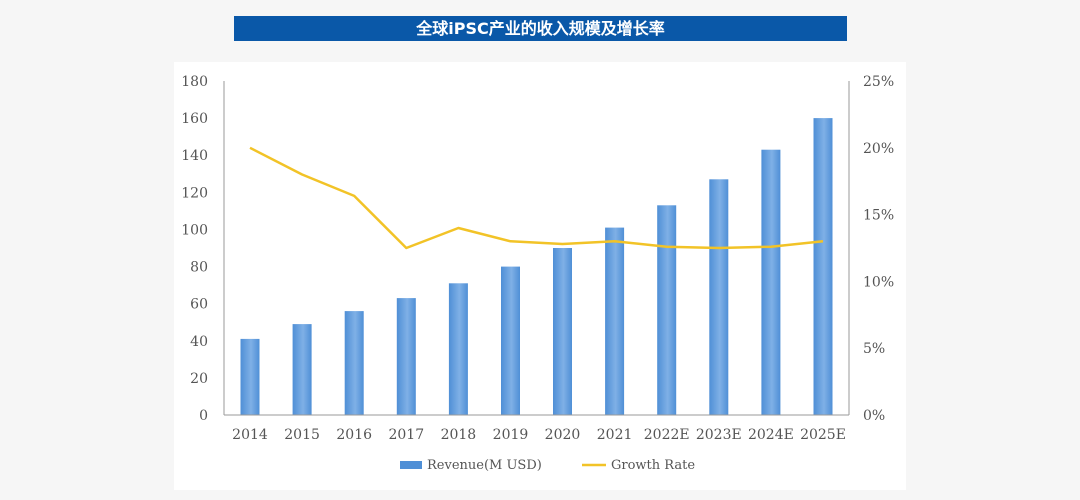  I want to click on y-right-tick-label: 10%, so click(878, 282).